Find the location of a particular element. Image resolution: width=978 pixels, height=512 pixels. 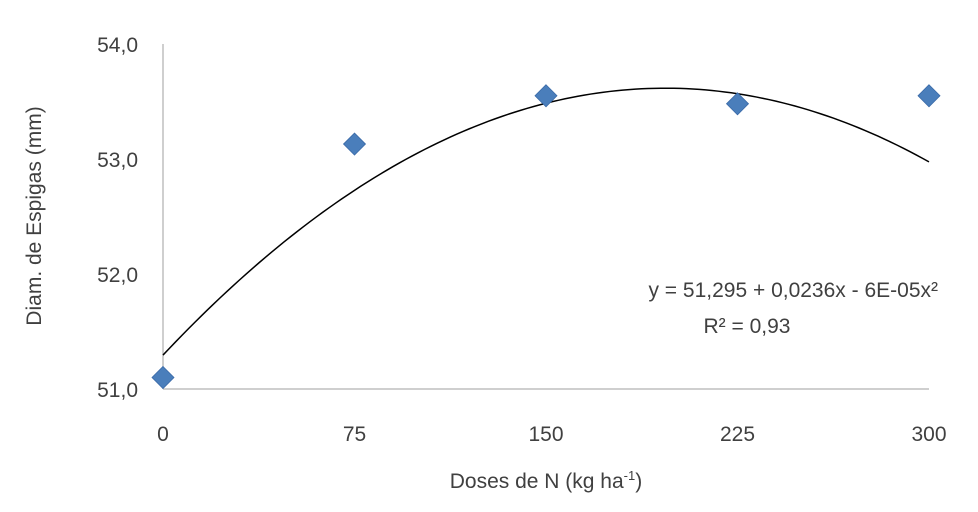

trendline-equation: y = 51,295 + 0,0236x - 6E-05x² is located at coordinates (793, 290).